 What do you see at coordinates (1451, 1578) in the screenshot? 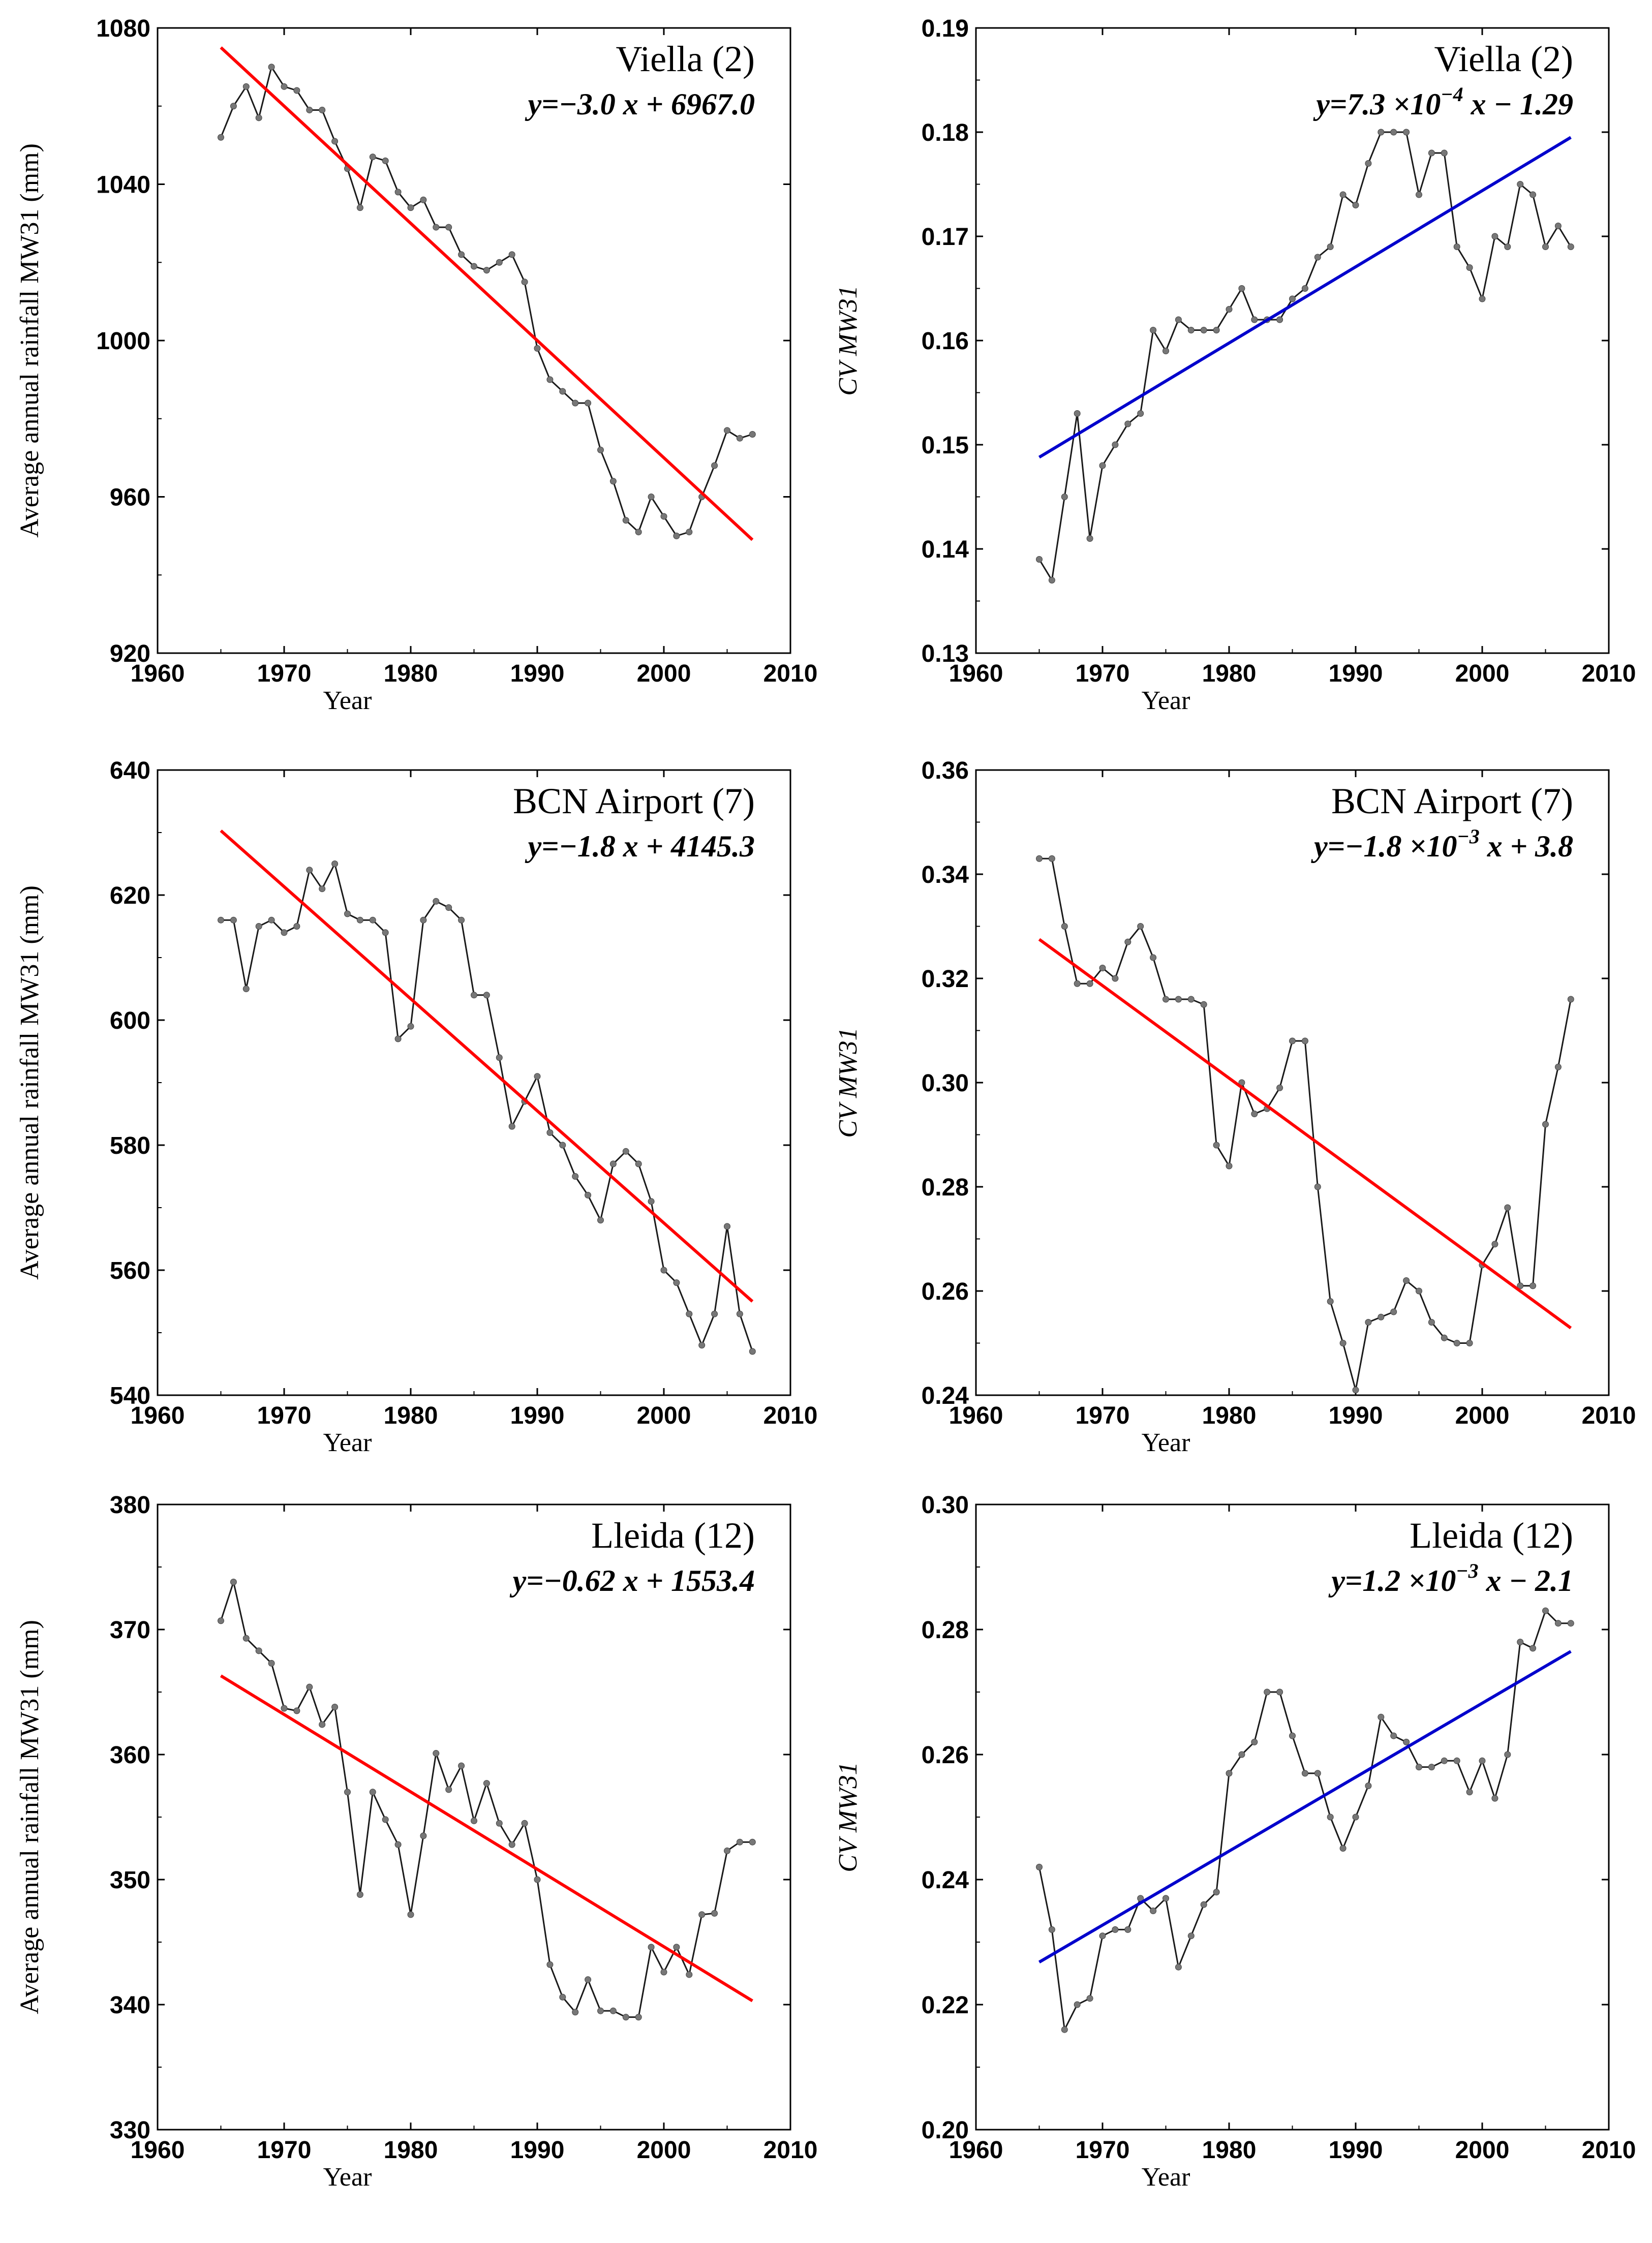
I see `trend-equation: y=1.2 ×10−3 x − 2.1` at bounding box center [1451, 1578].